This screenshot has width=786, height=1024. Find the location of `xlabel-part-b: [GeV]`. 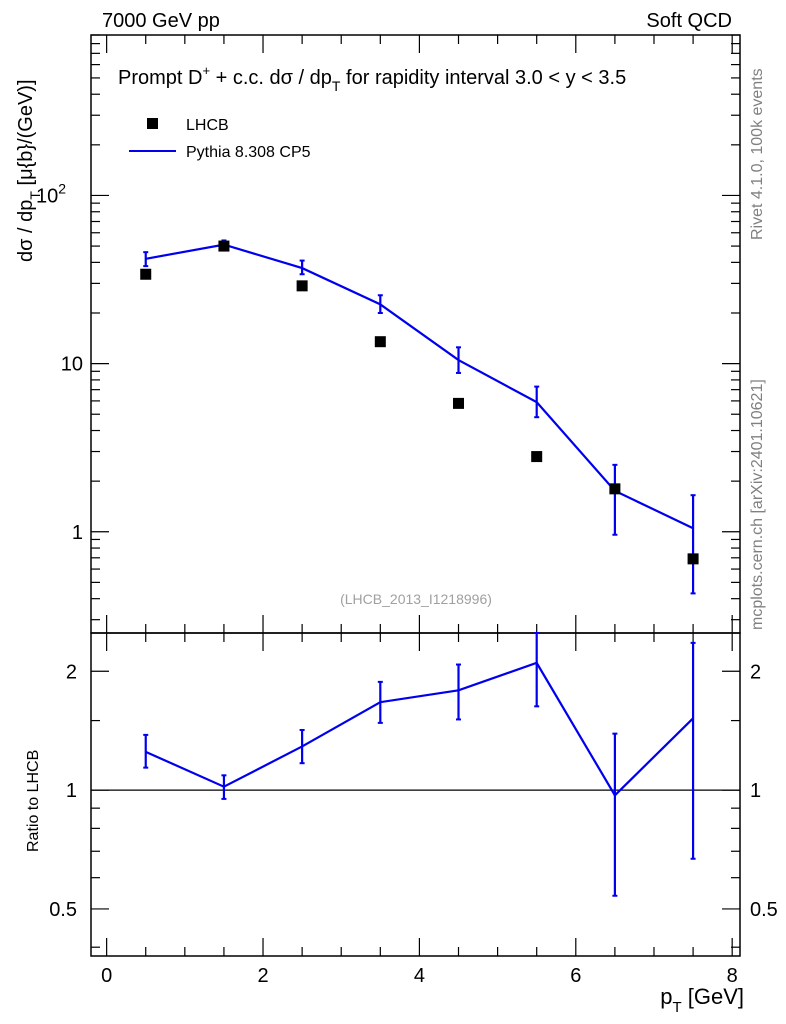

xlabel-part-b: [GeV] is located at coordinates (713, 996).